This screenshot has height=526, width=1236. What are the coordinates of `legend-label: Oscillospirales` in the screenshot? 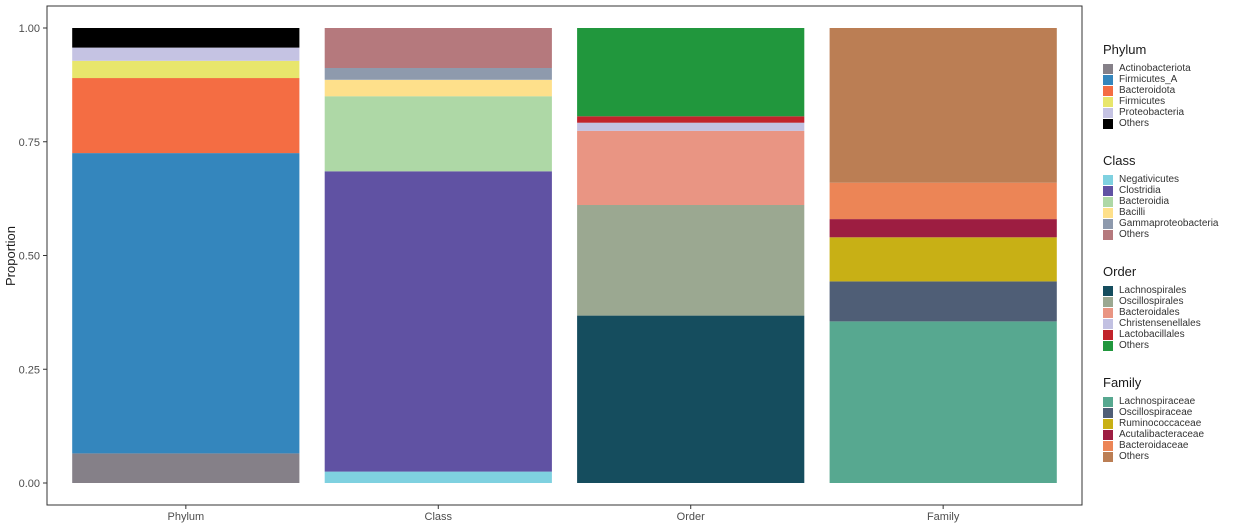 It's located at (1151, 301).